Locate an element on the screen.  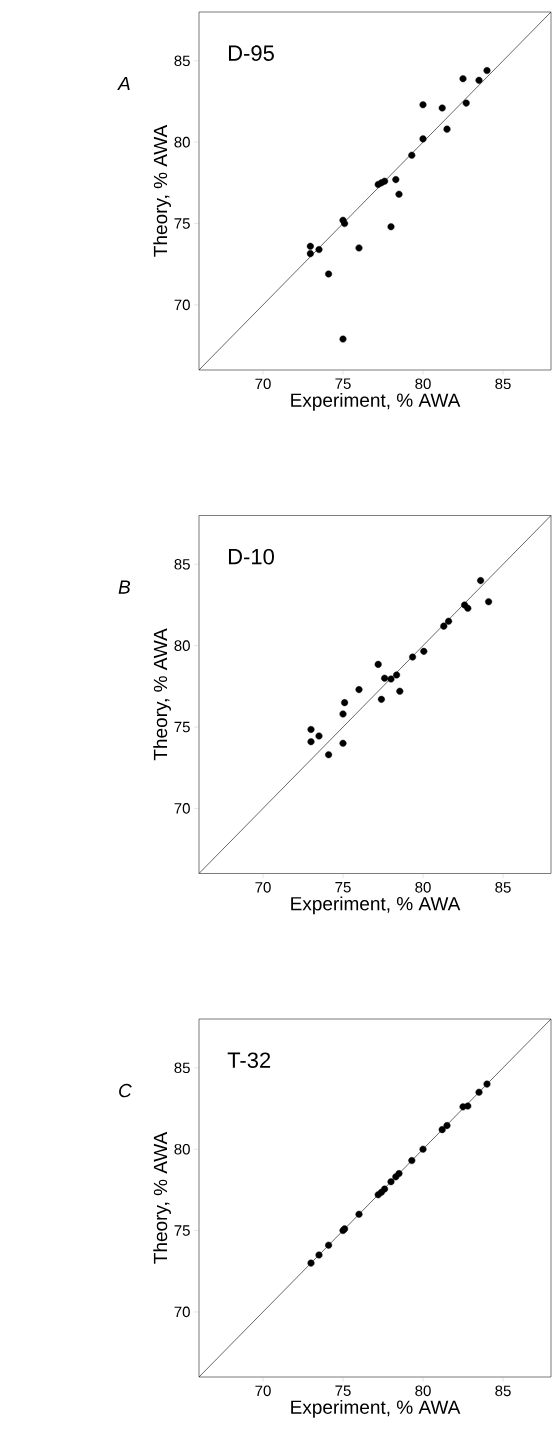
text: D-95 is located at coordinates (251, 53).